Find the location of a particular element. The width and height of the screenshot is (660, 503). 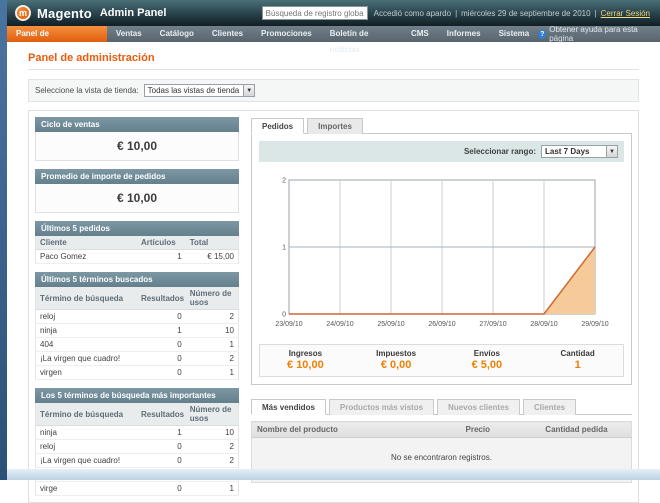

svg-text: 29/09/10 is located at coordinates (594, 324).